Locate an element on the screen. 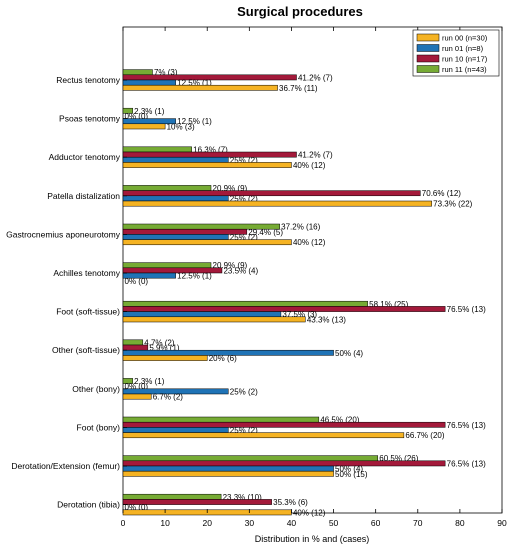 This screenshot has width=513, height=550. data-label: 16.3% (7) is located at coordinates (210, 149).